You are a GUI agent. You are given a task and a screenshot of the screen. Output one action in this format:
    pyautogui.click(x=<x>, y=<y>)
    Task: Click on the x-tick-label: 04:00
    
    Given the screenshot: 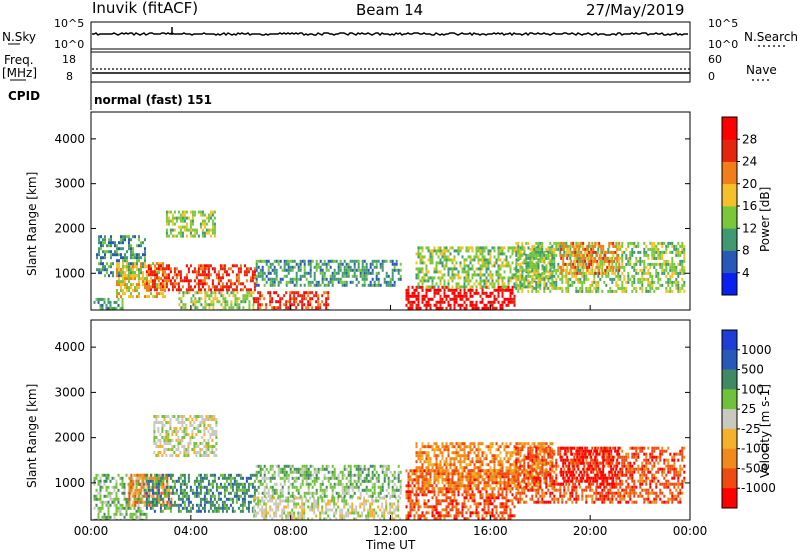 What is the action you would take?
    pyautogui.click(x=191, y=531)
    